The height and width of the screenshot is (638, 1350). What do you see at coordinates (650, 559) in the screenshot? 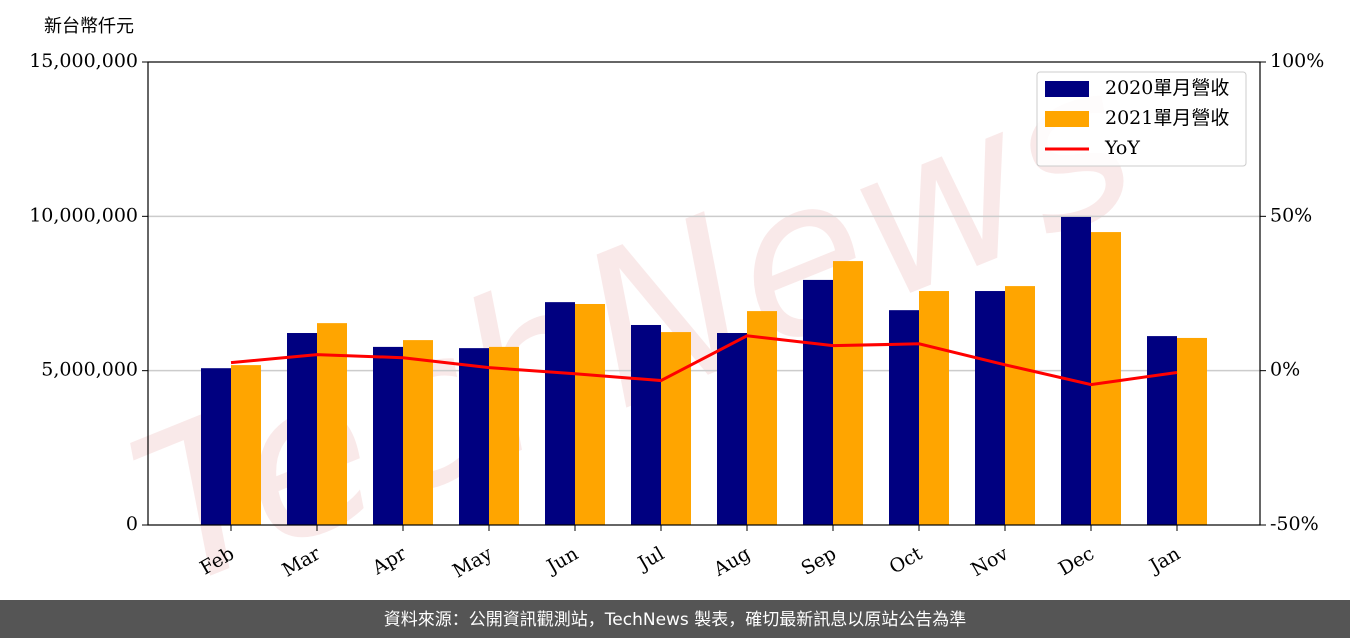
I see `x-tick-label: Jul` at bounding box center [650, 559].